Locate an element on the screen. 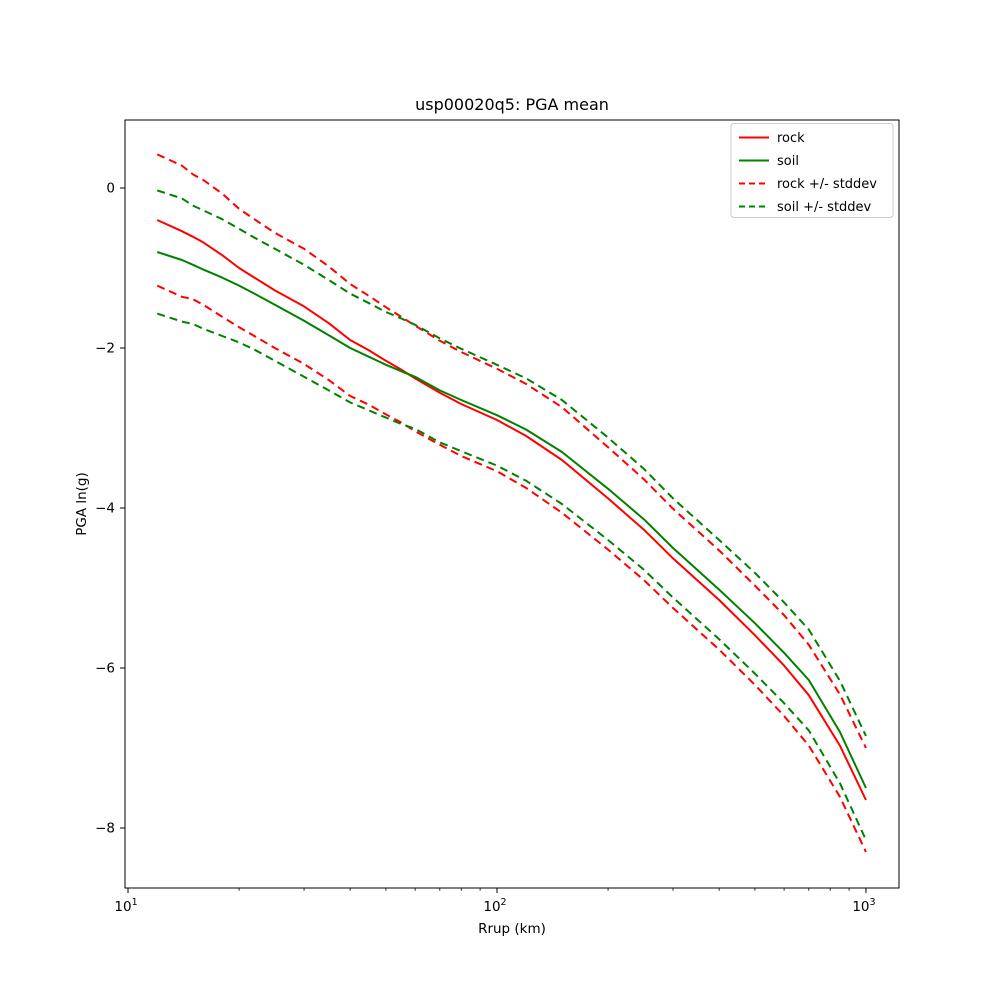 Image resolution: width=1000 pixels, height=1000 pixels. legend-box is located at coordinates (812, 170).